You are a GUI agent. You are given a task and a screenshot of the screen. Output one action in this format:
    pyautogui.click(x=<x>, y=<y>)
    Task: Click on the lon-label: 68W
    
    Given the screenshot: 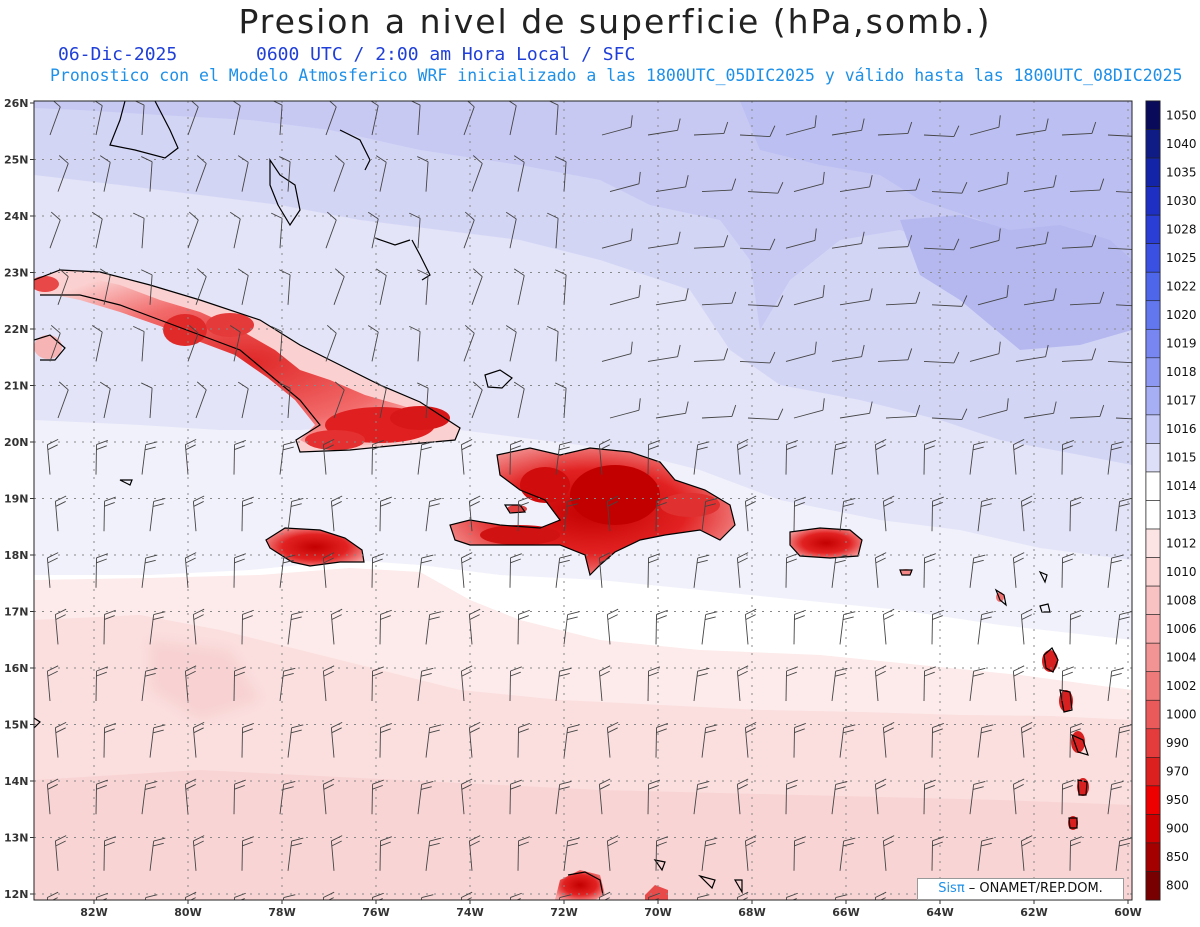 What is the action you would take?
    pyautogui.click(x=751, y=912)
    